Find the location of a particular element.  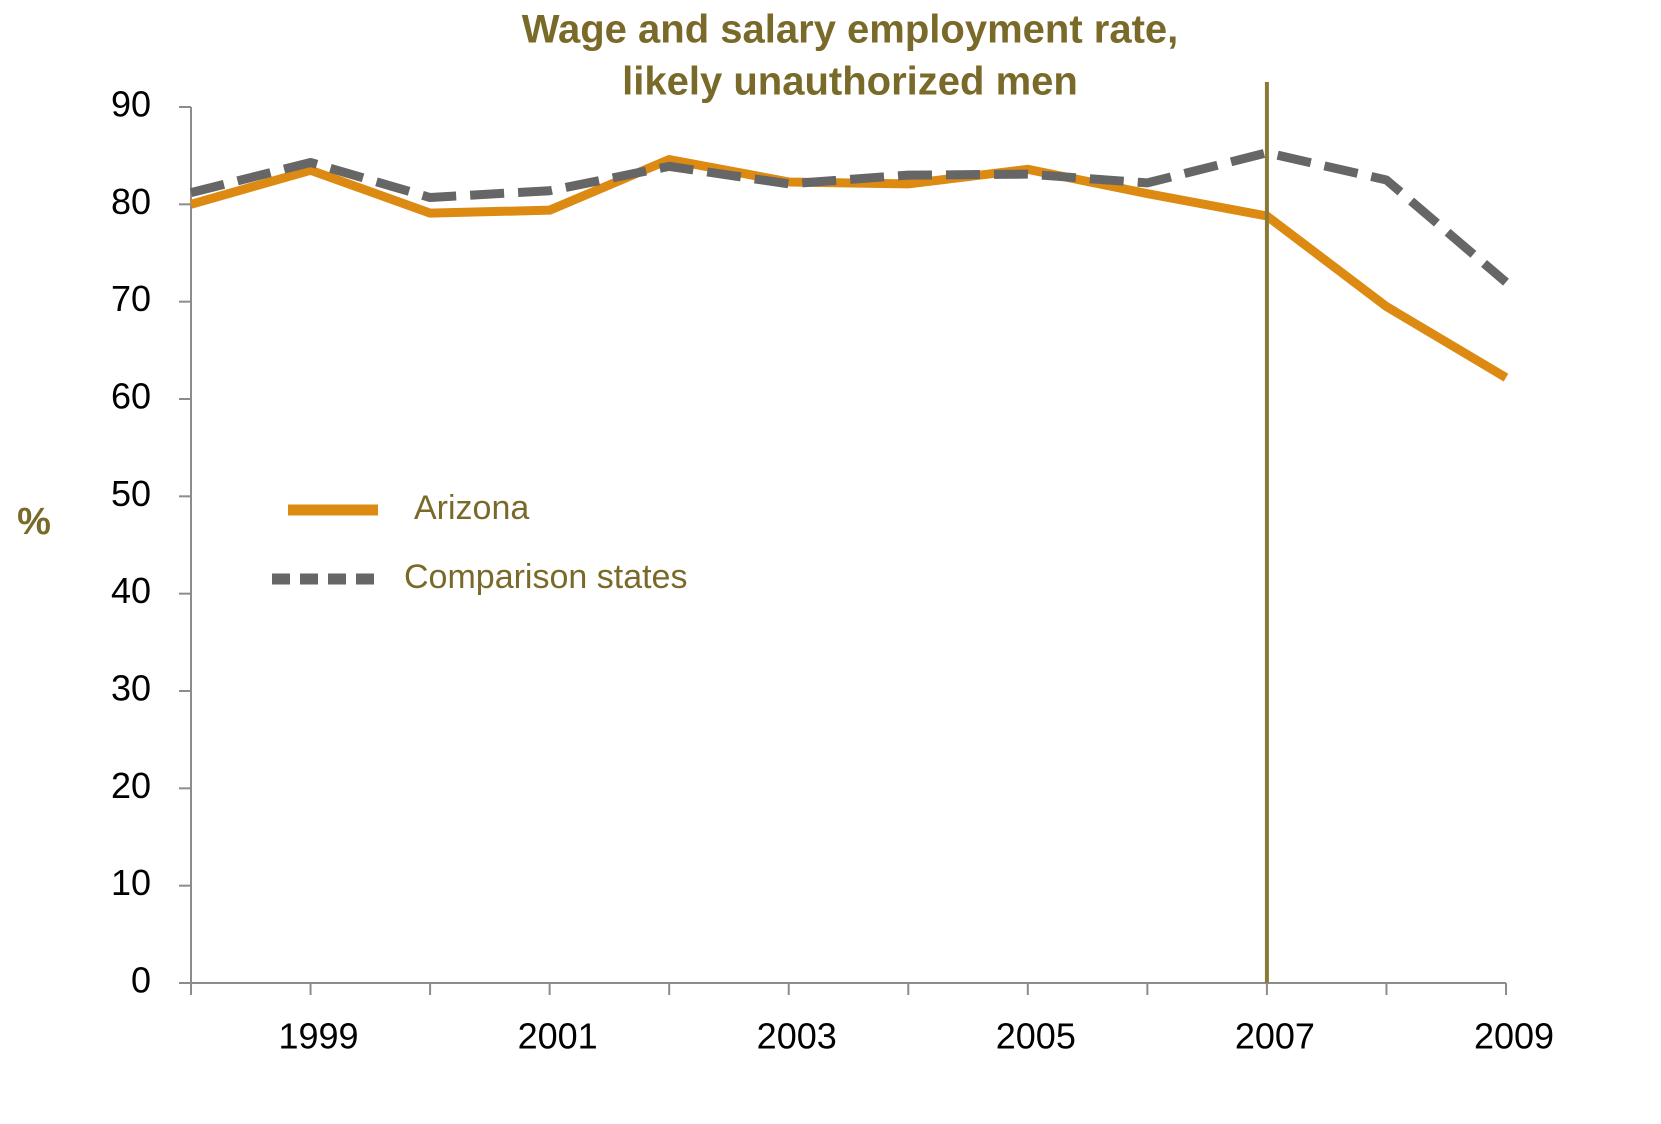

y-tick-label: 0 is located at coordinates (141, 980).